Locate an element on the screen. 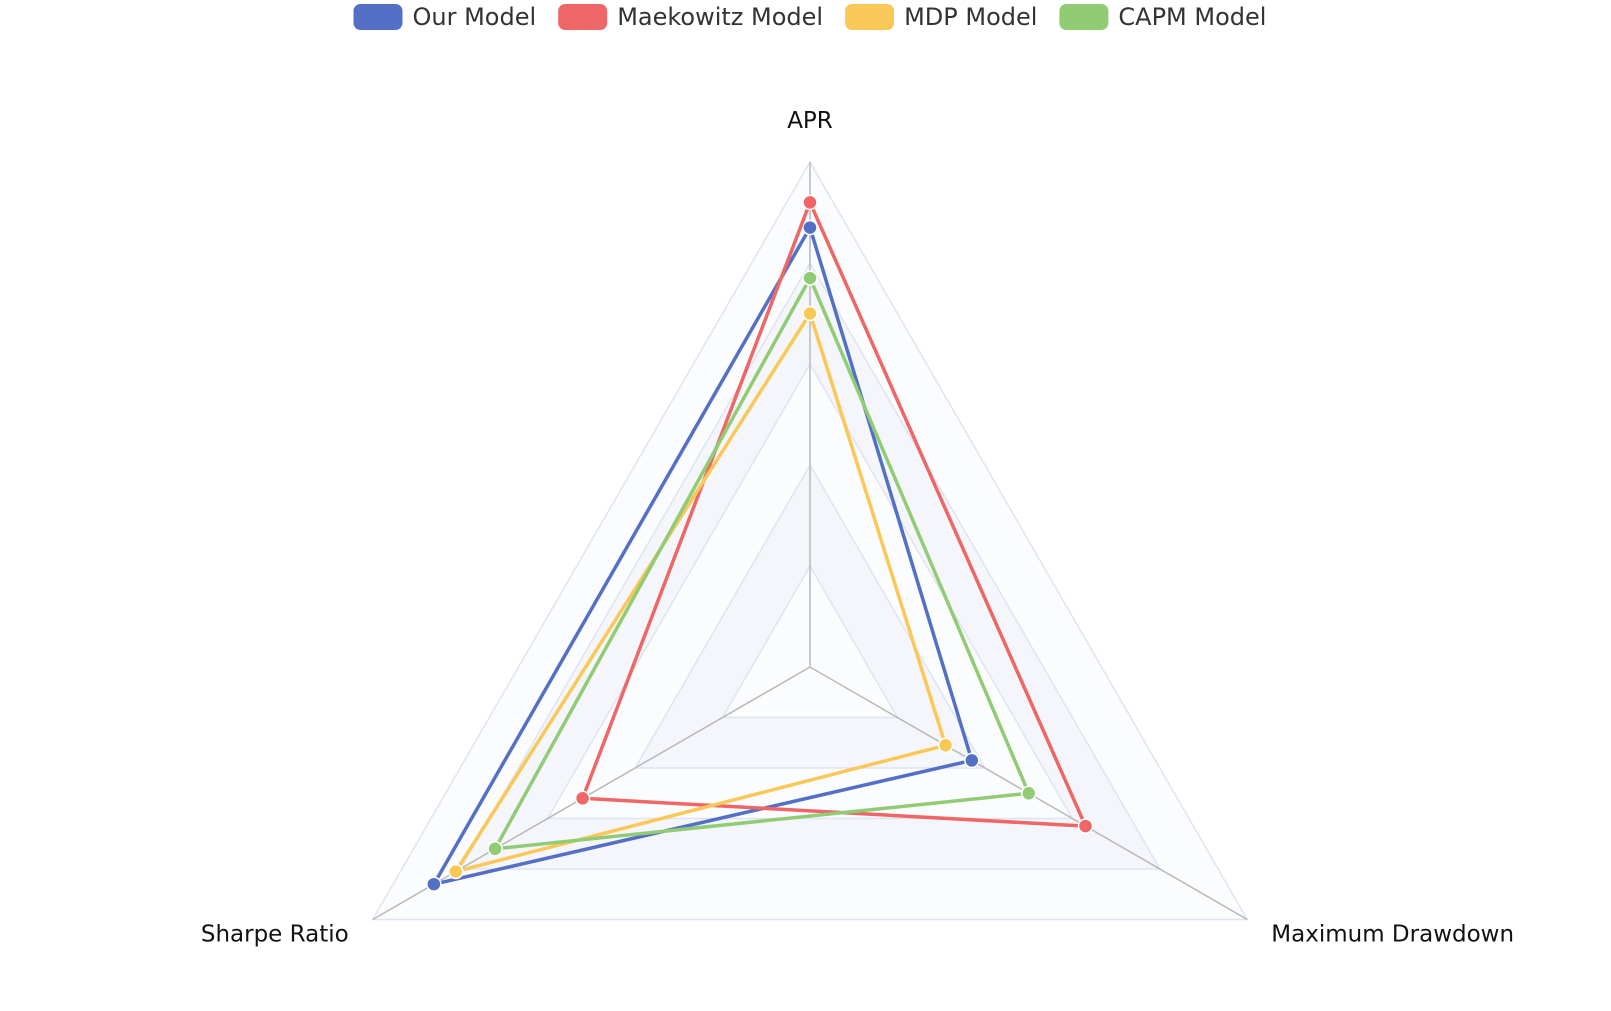 The width and height of the screenshot is (1611, 1011). legend-swatch-mdp-model is located at coordinates (870, 17).